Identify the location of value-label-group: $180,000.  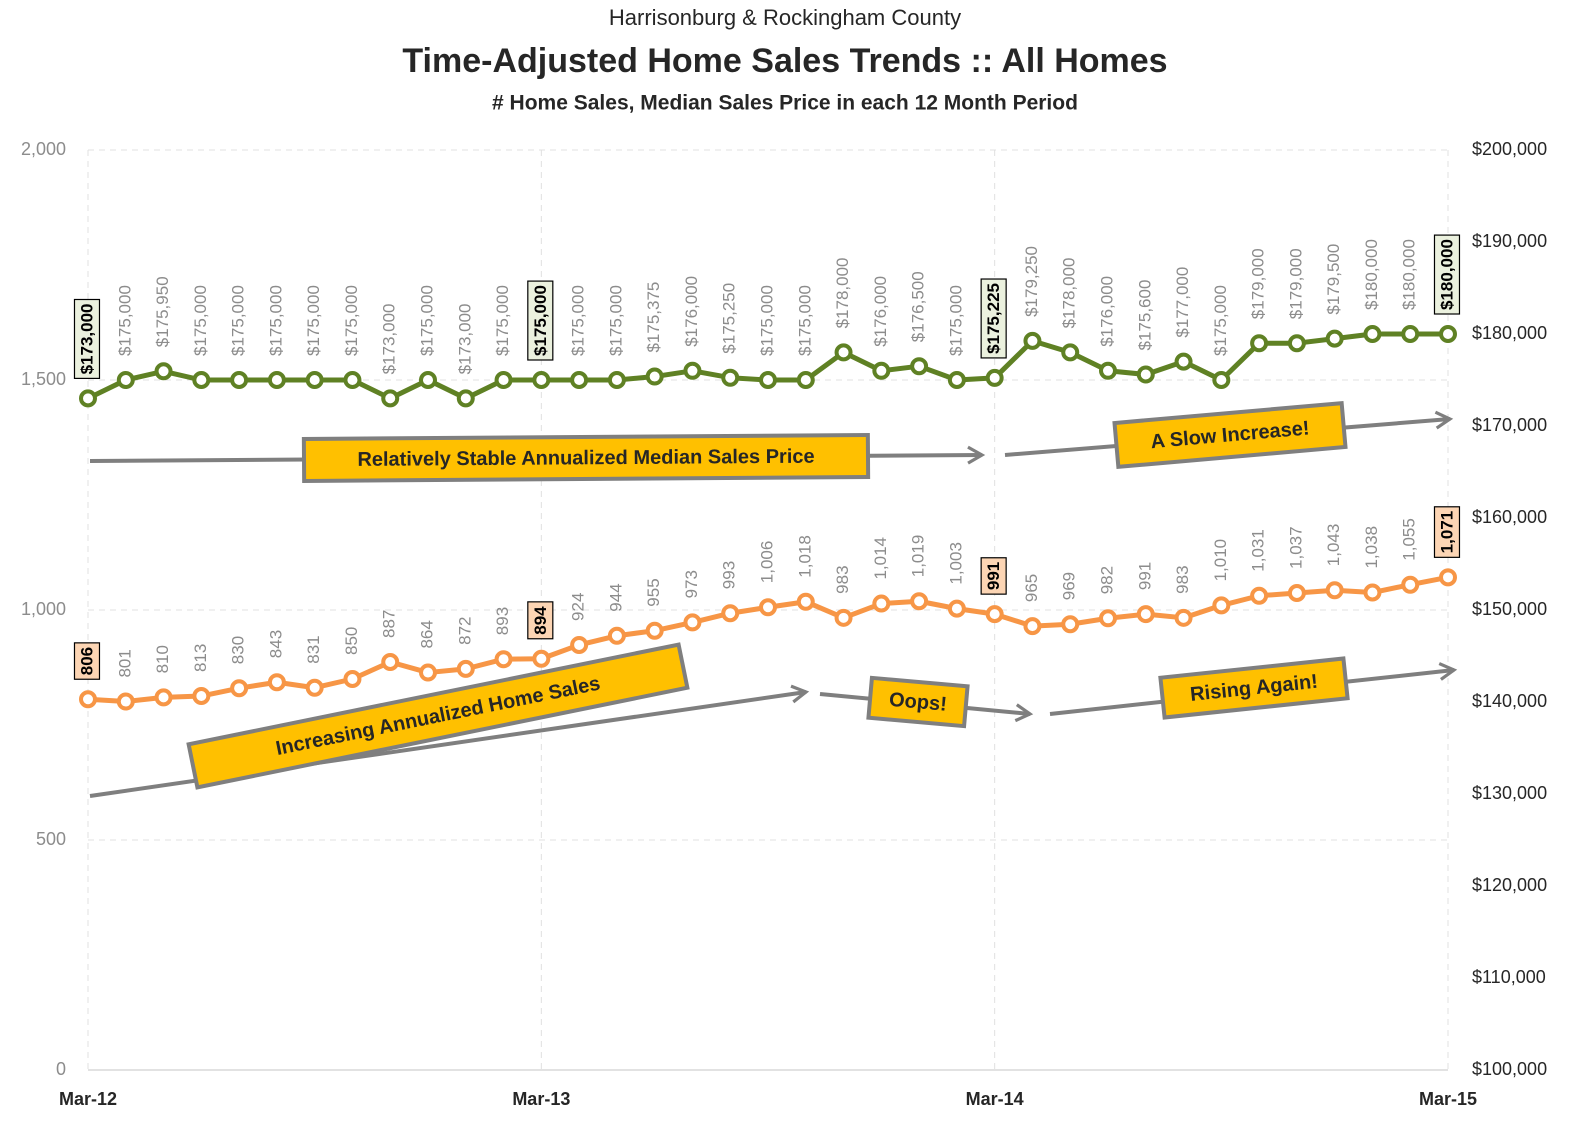
(1409, 274).